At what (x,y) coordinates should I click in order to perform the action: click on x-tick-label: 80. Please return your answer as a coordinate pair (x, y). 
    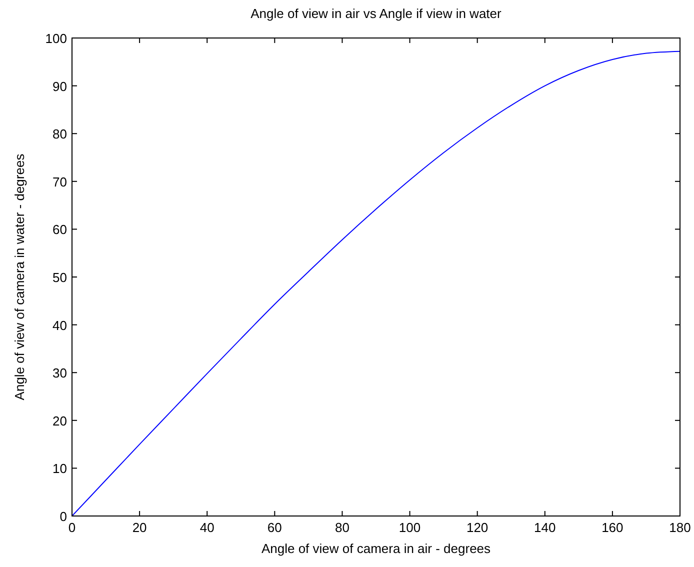
    Looking at the image, I should click on (342, 527).